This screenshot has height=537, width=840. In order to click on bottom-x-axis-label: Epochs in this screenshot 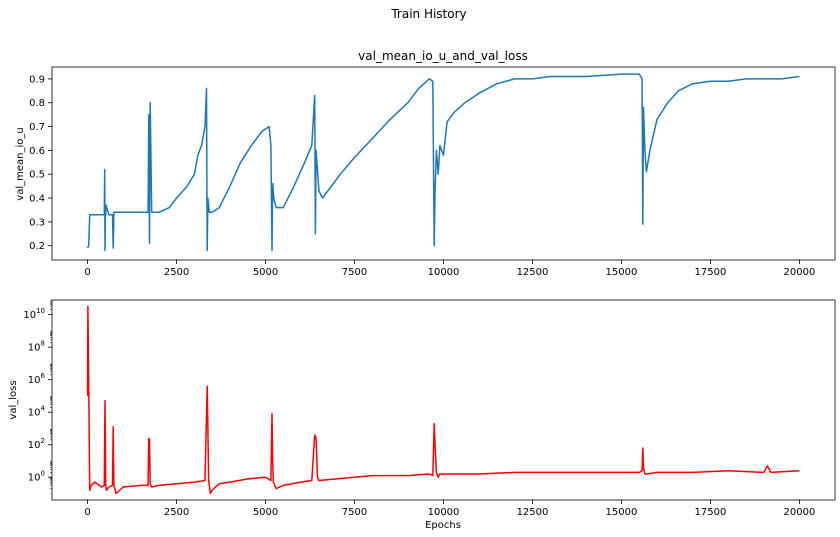, I will do `click(443, 525)`.